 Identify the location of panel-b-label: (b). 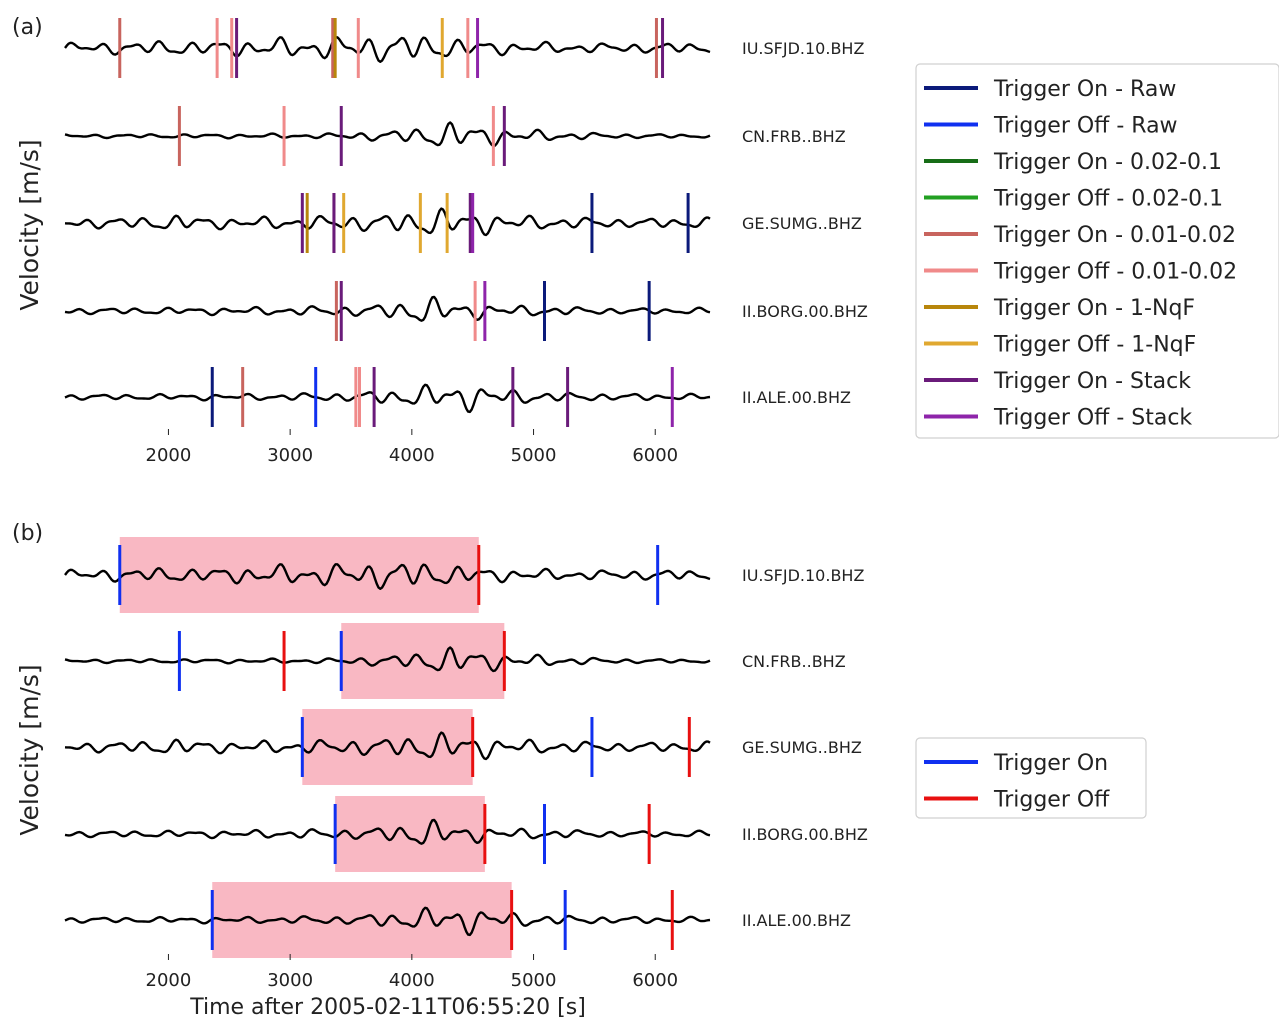
(27, 533).